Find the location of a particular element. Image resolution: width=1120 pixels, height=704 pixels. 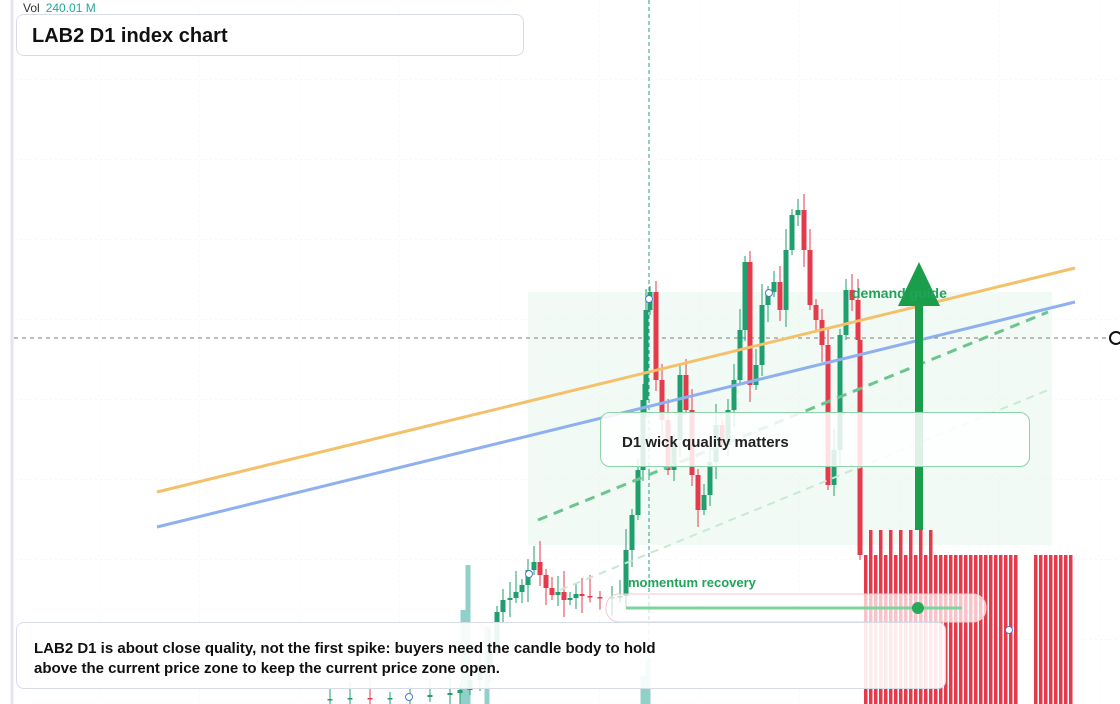

zone-label: demand guide is located at coordinates (899, 293).